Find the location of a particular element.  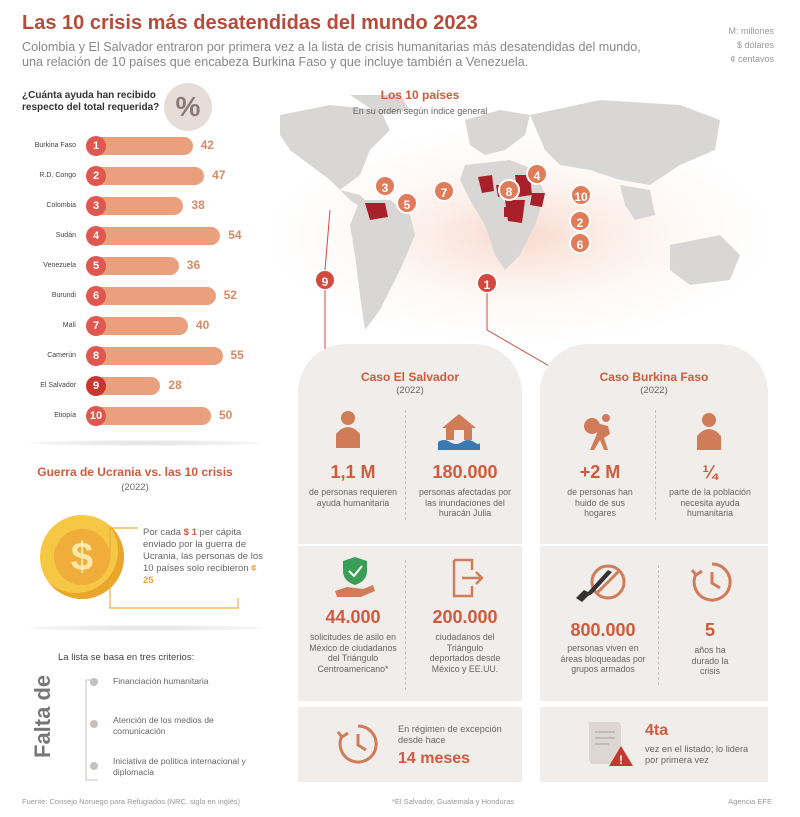

ukraine-year: (2022) is located at coordinates (135, 487).